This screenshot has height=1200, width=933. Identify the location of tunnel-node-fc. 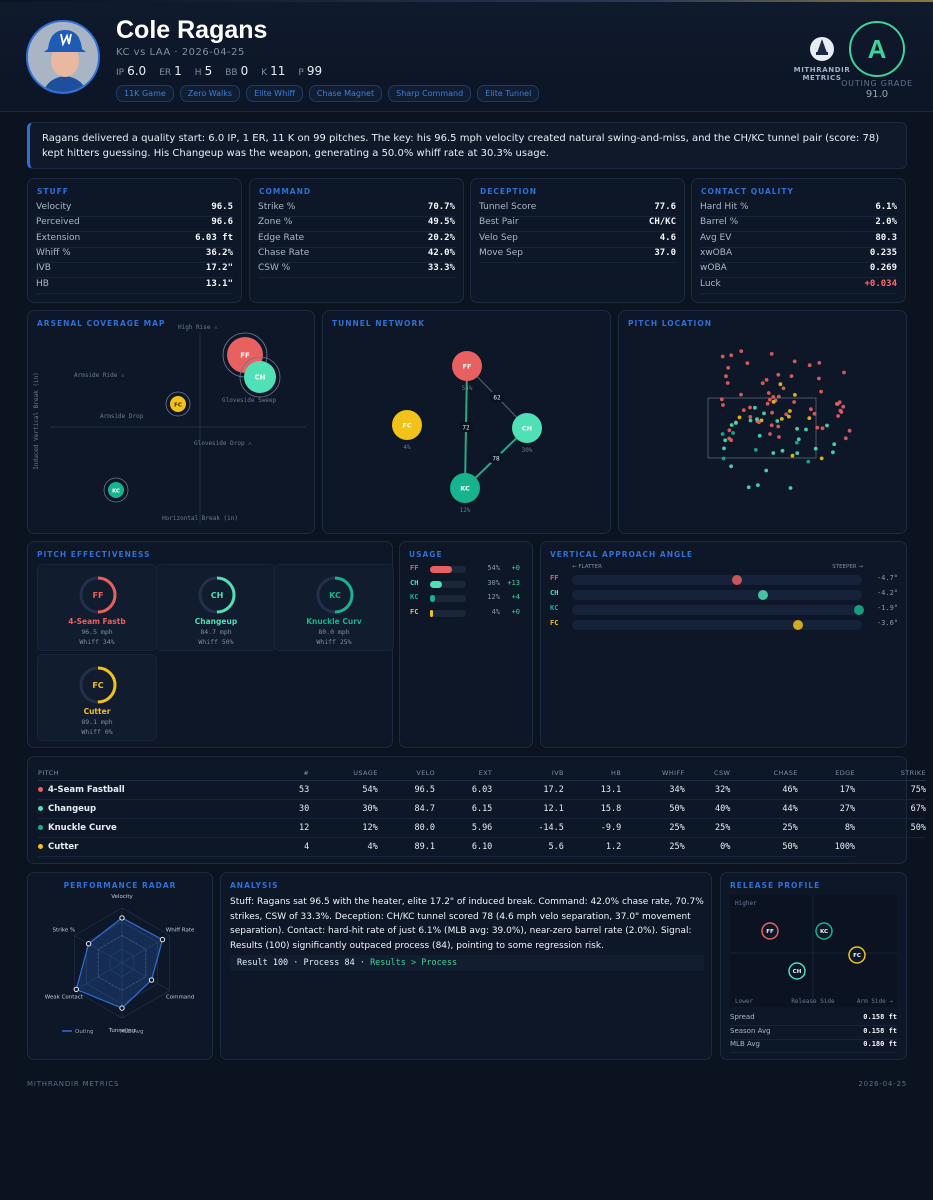
(407, 425).